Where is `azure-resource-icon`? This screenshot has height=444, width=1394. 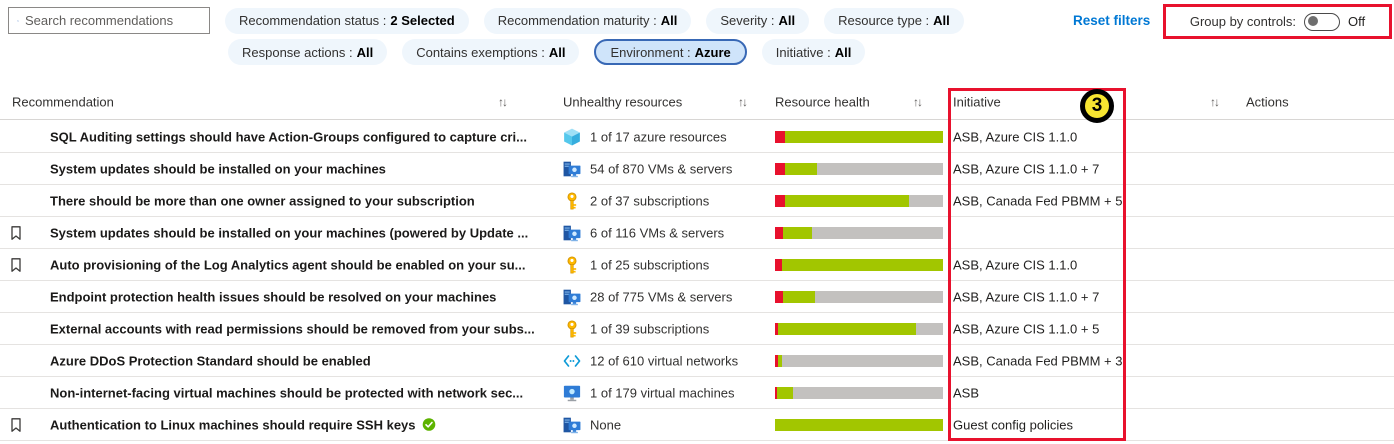
azure-resource-icon is located at coordinates (572, 136).